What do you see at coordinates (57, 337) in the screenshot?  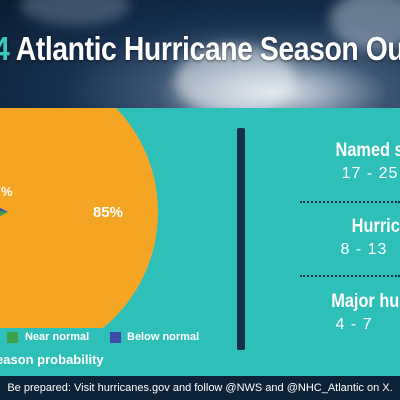 I see `legend-label-near-normal: Near normal` at bounding box center [57, 337].